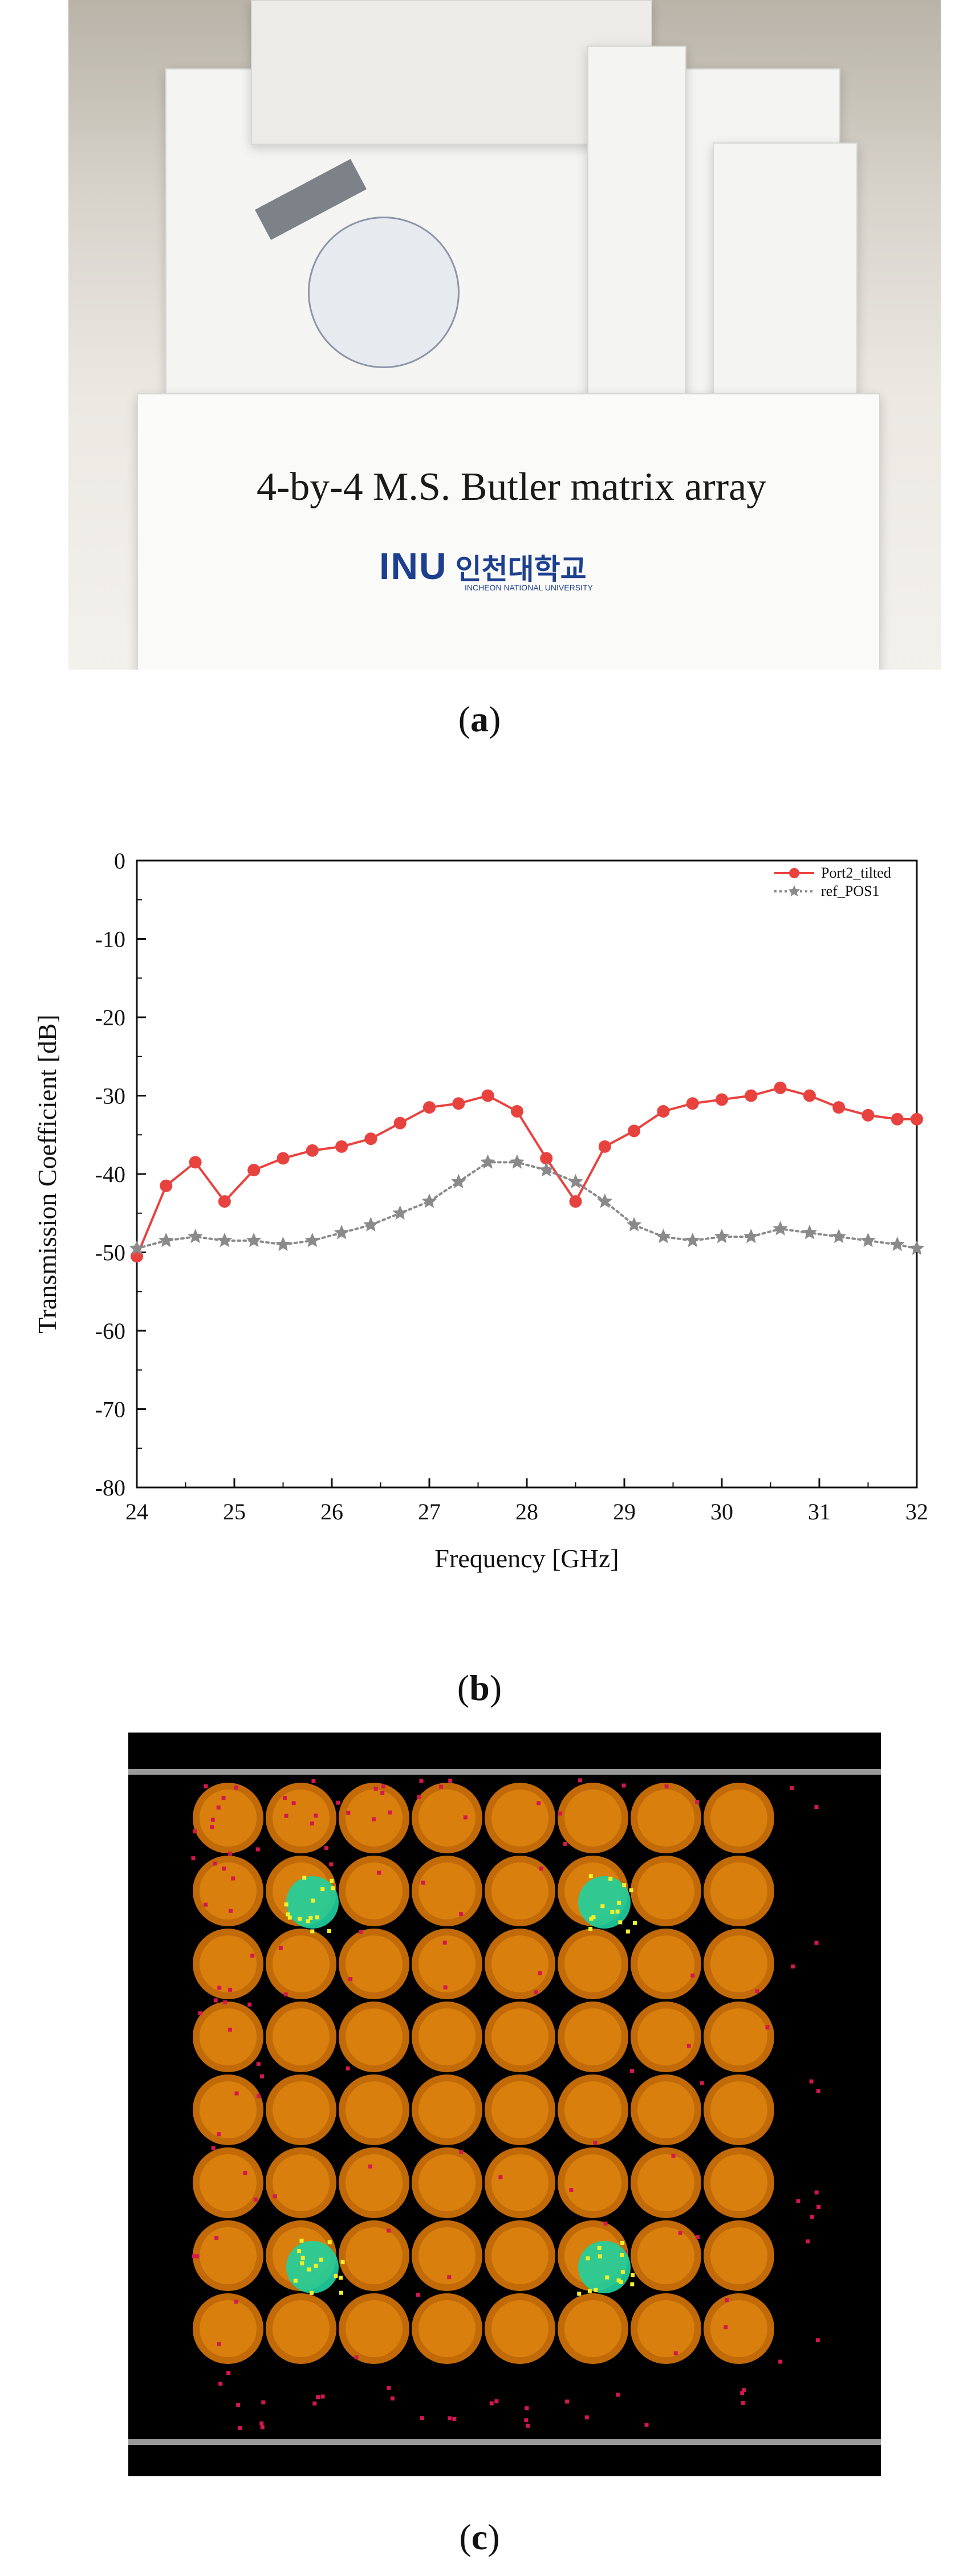  I want to click on y-tick-label: -20, so click(110, 1017).